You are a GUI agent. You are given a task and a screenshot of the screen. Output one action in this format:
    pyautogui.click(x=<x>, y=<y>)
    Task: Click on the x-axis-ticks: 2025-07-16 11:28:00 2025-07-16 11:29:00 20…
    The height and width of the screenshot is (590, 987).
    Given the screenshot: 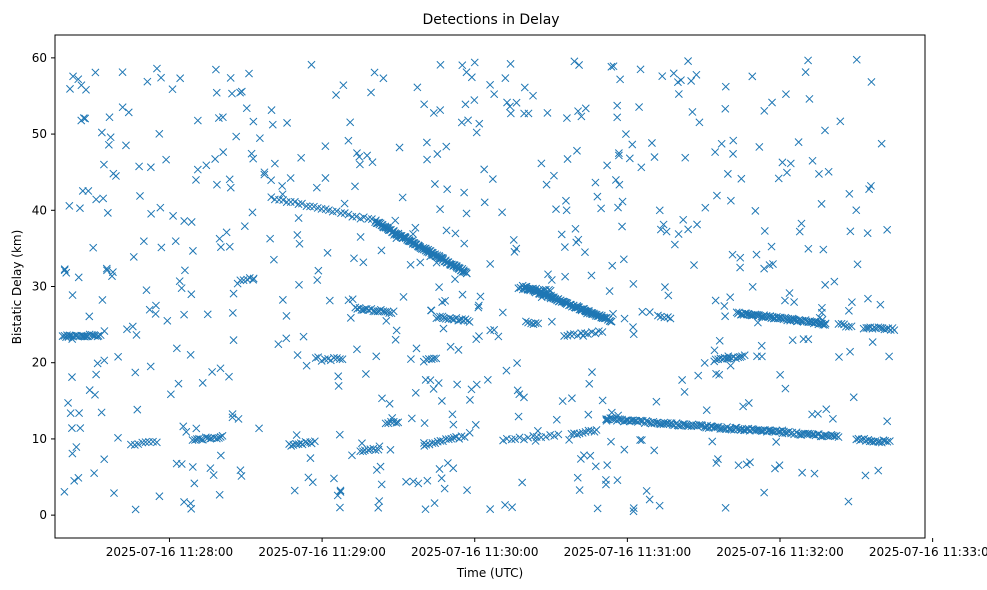 What is the action you would take?
    pyautogui.click(x=546, y=548)
    